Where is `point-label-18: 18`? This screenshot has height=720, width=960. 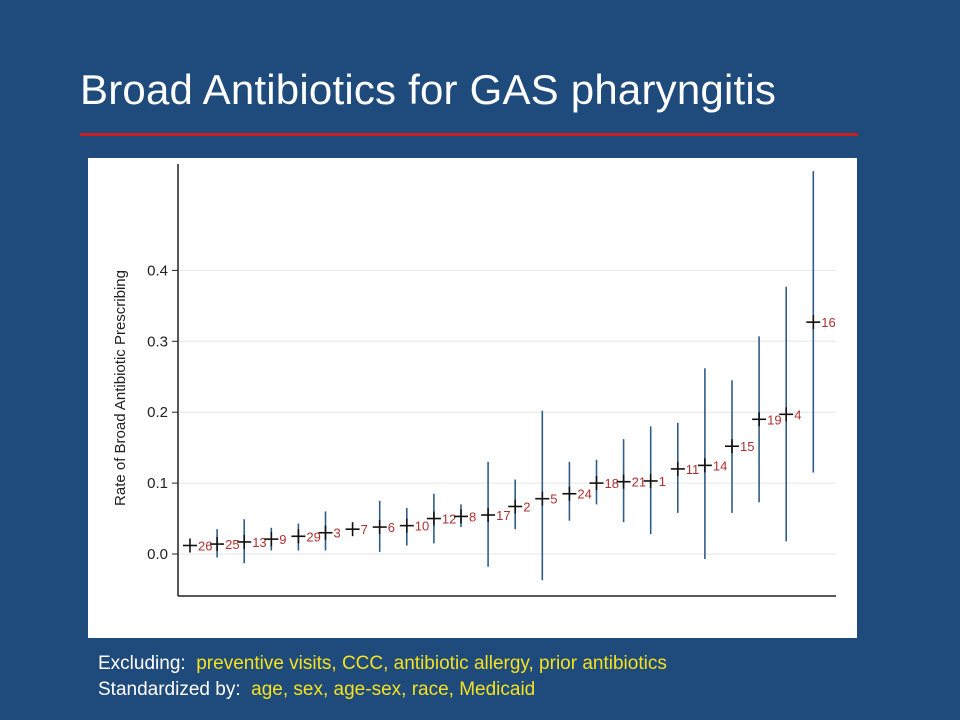 point-label-18: 18 is located at coordinates (612, 483).